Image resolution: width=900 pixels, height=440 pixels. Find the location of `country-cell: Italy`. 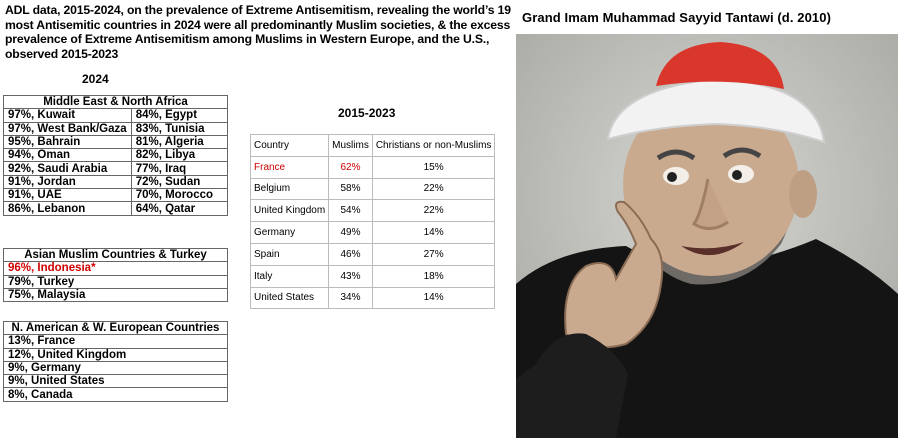

country-cell: Italy is located at coordinates (289, 276).